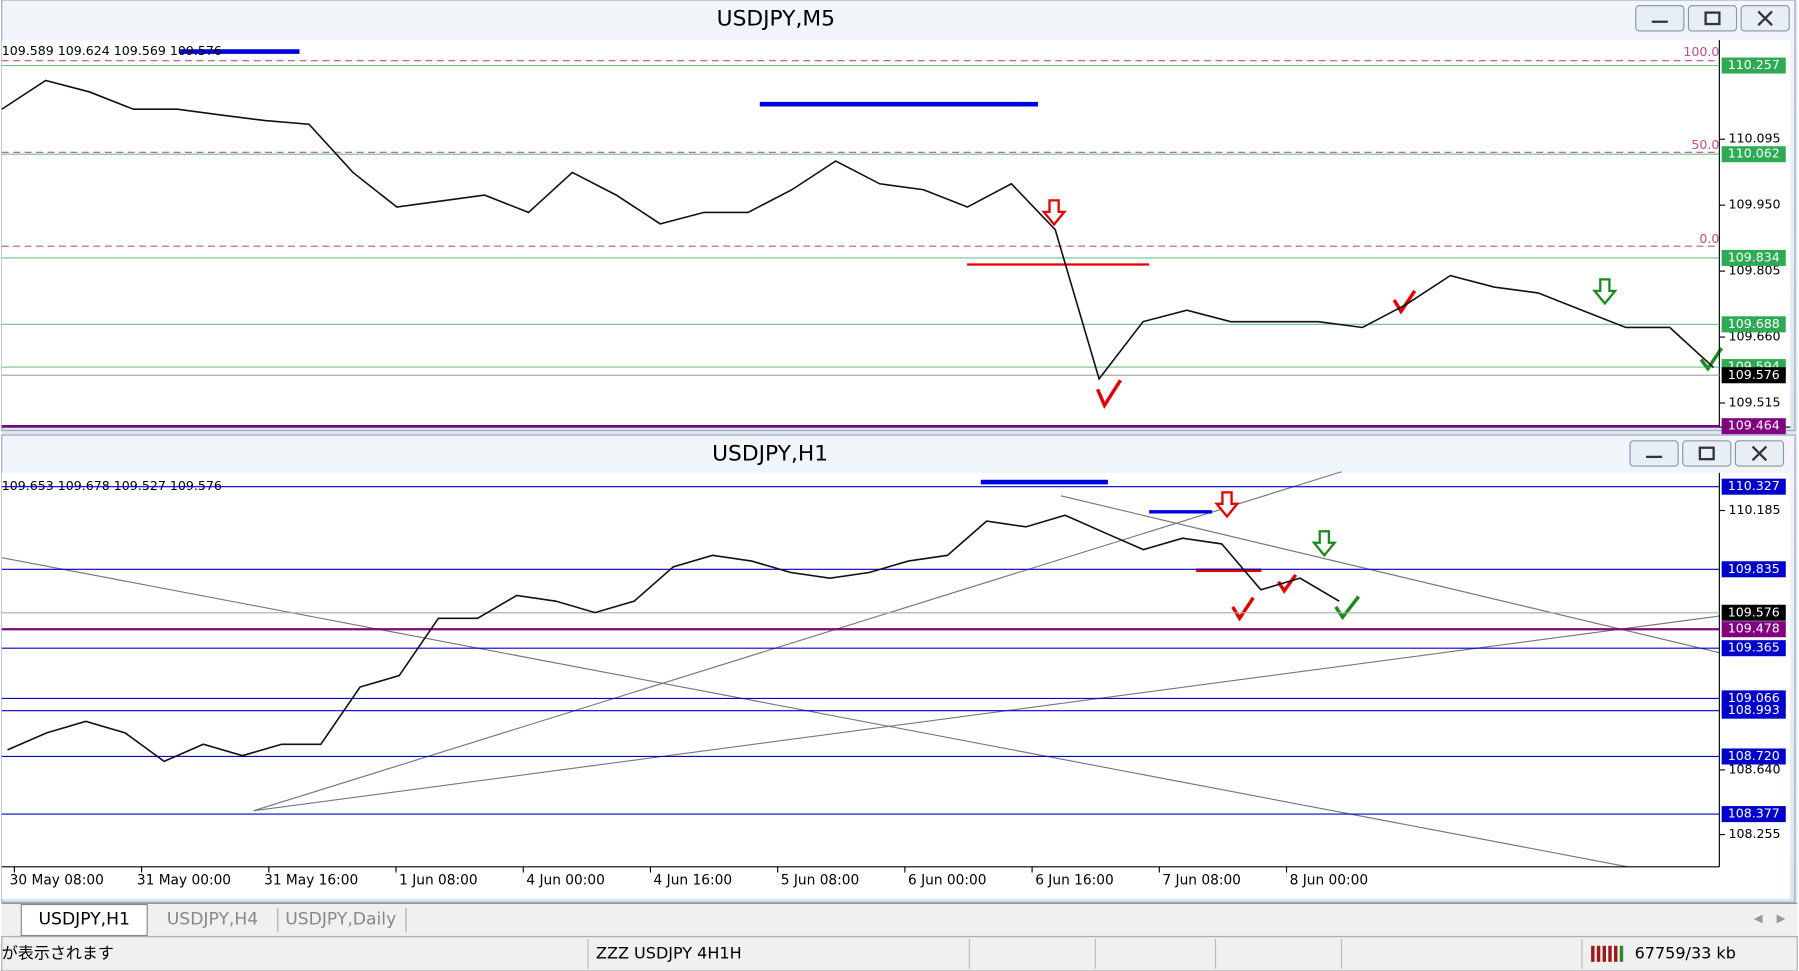 The width and height of the screenshot is (1799, 971). What do you see at coordinates (669, 952) in the screenshot?
I see `status-profile: ZZZ USDJPY 4H1H` at bounding box center [669, 952].